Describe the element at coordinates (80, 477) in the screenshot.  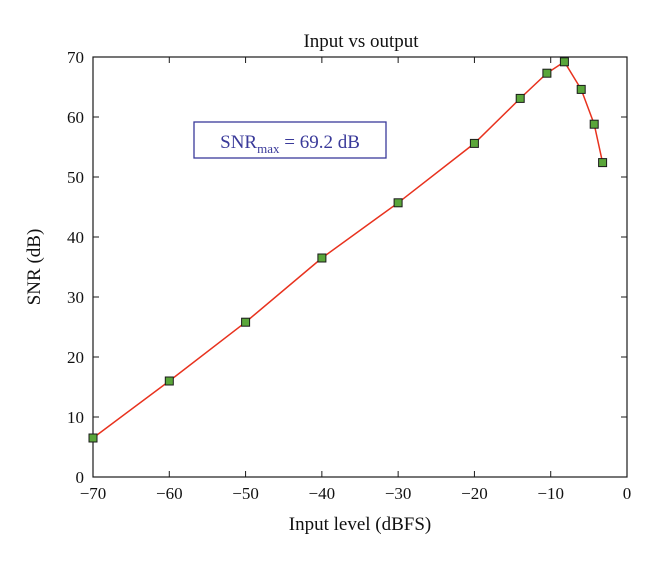
I see `y-tick-label: 0` at that location.